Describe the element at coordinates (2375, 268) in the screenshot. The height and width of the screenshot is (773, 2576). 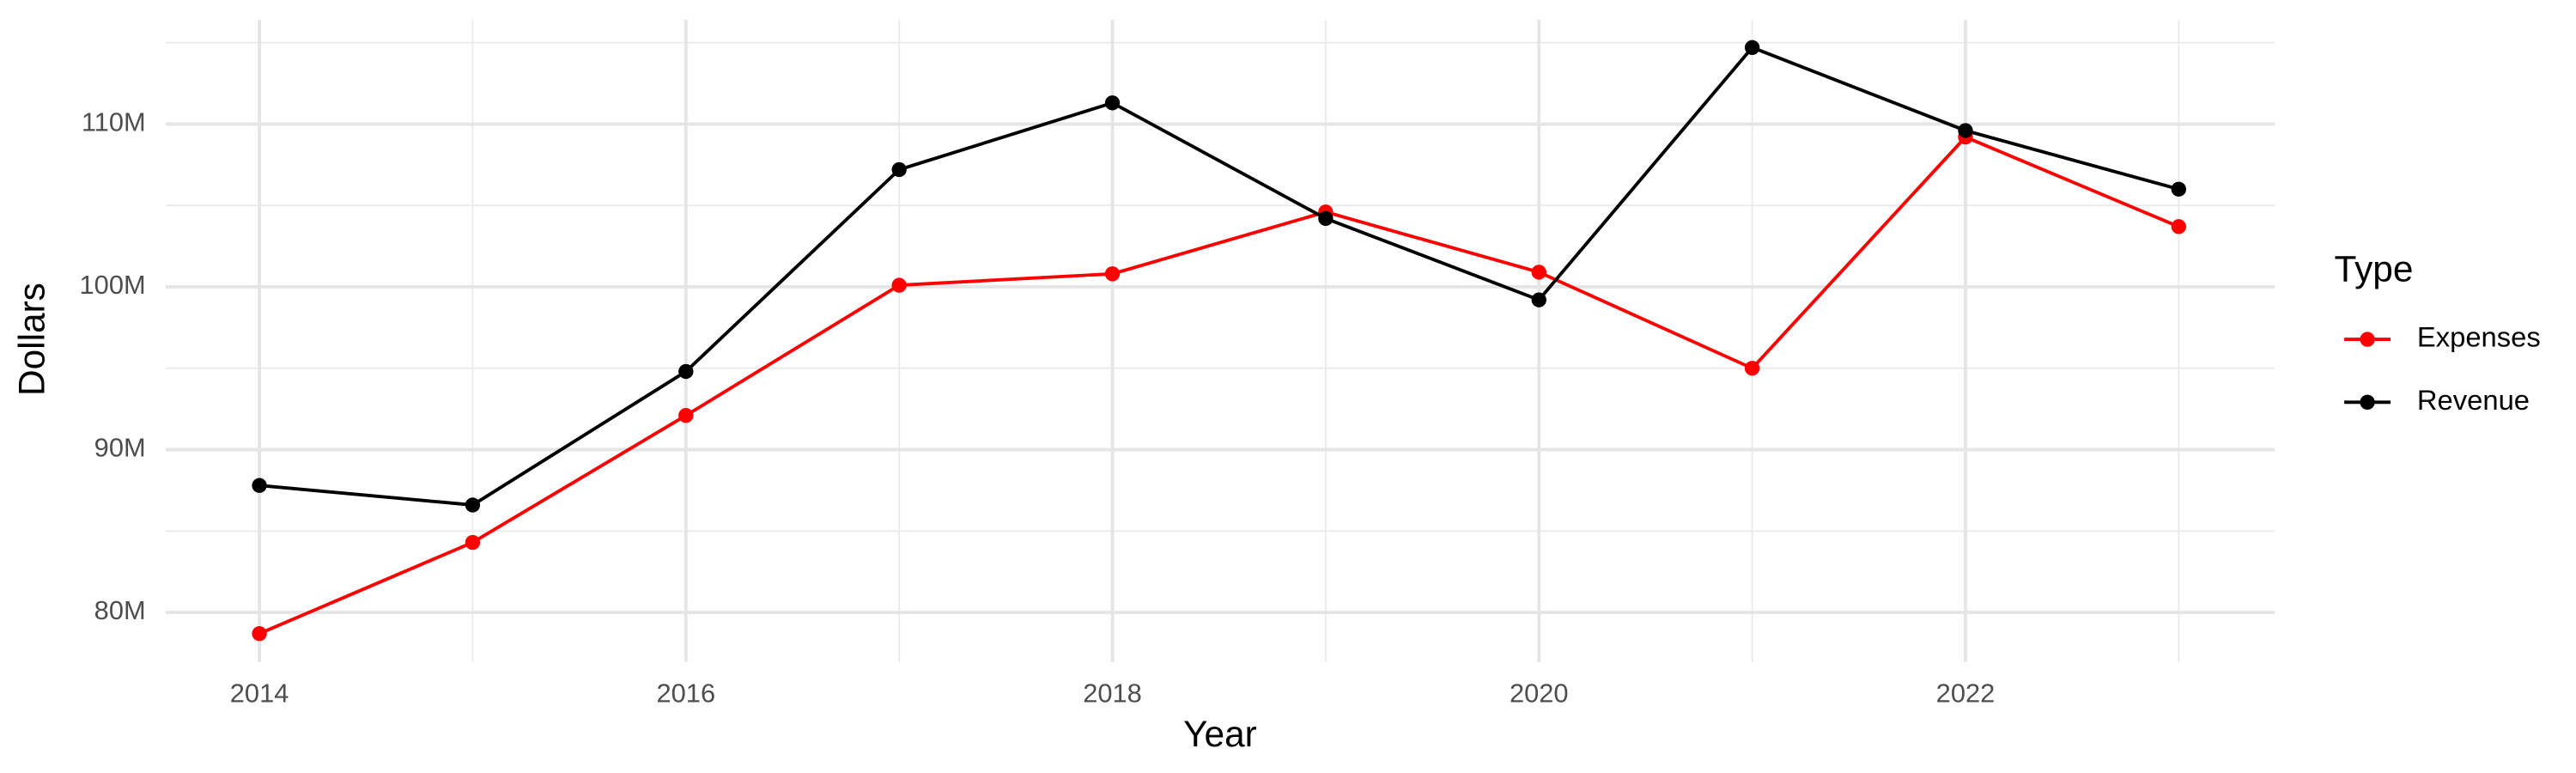
I see `legend-title: Type` at that location.